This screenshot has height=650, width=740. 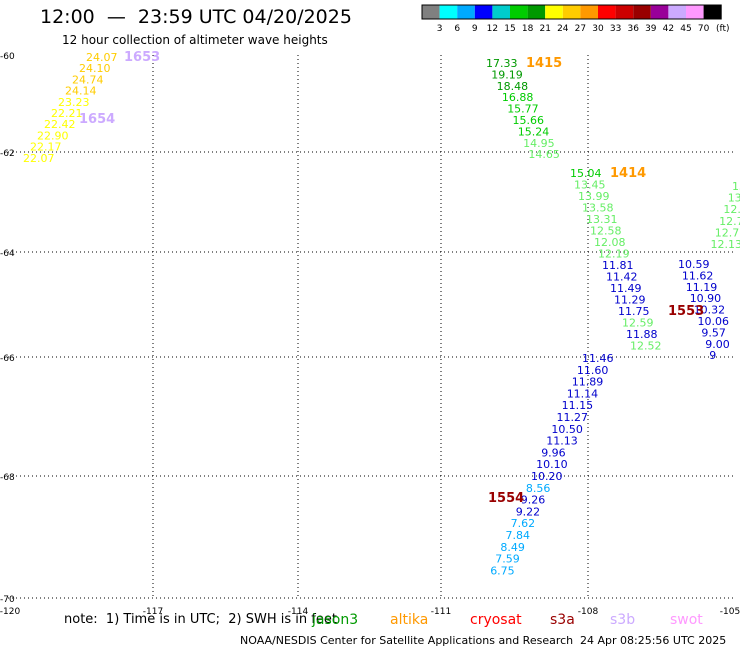 What do you see at coordinates (523, 109) in the screenshot?
I see `wave-height-reading: 15.77` at bounding box center [523, 109].